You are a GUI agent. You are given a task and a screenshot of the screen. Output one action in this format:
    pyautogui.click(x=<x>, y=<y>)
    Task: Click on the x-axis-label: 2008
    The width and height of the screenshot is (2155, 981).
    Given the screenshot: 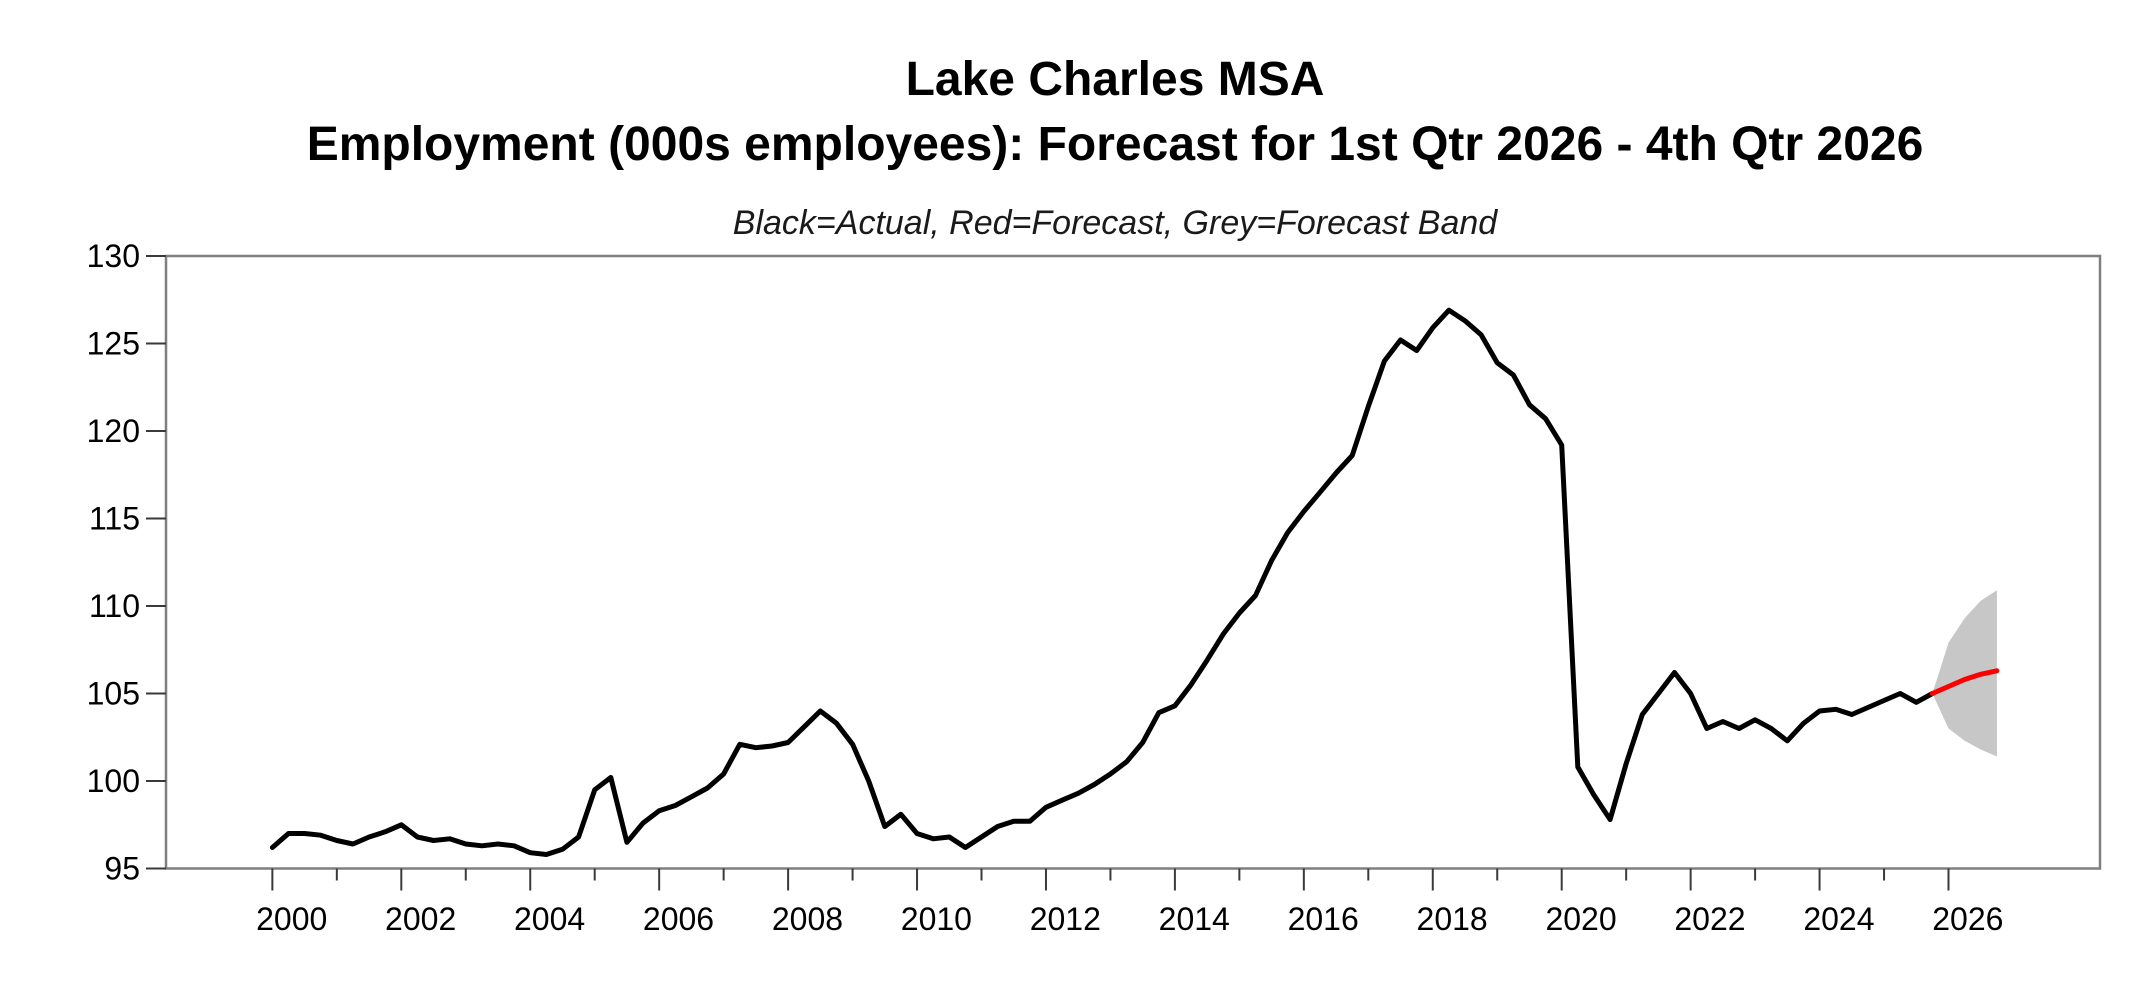 What is the action you would take?
    pyautogui.click(x=807, y=919)
    